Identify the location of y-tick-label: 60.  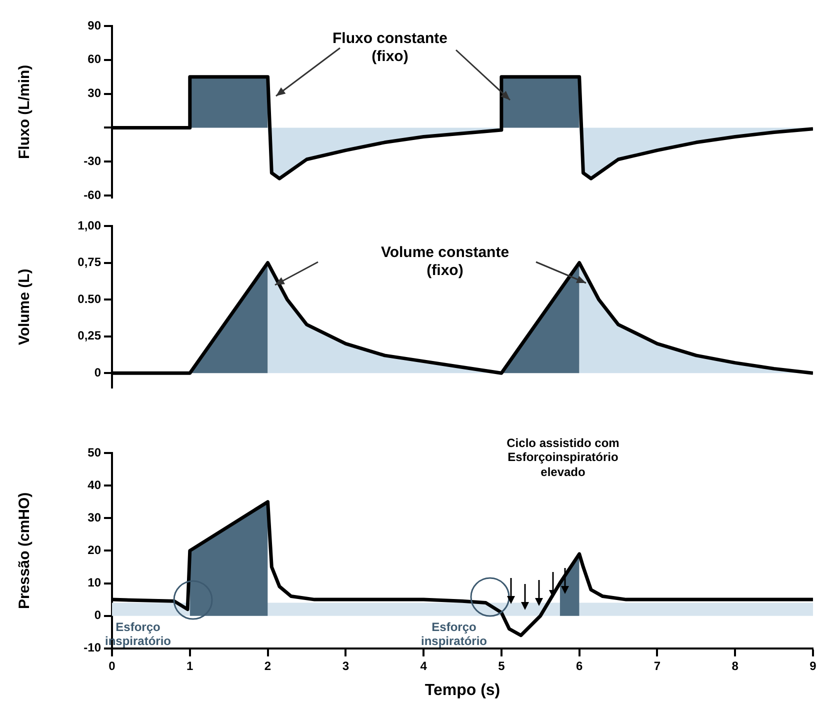
(95, 59).